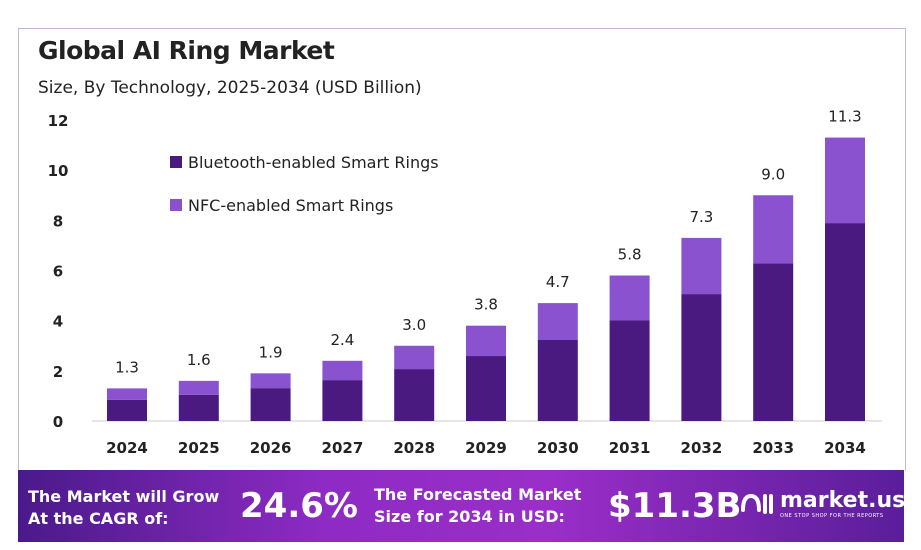 Image resolution: width=921 pixels, height=550 pixels. I want to click on forecast-label-line1: The Forecasted Market, so click(478, 494).